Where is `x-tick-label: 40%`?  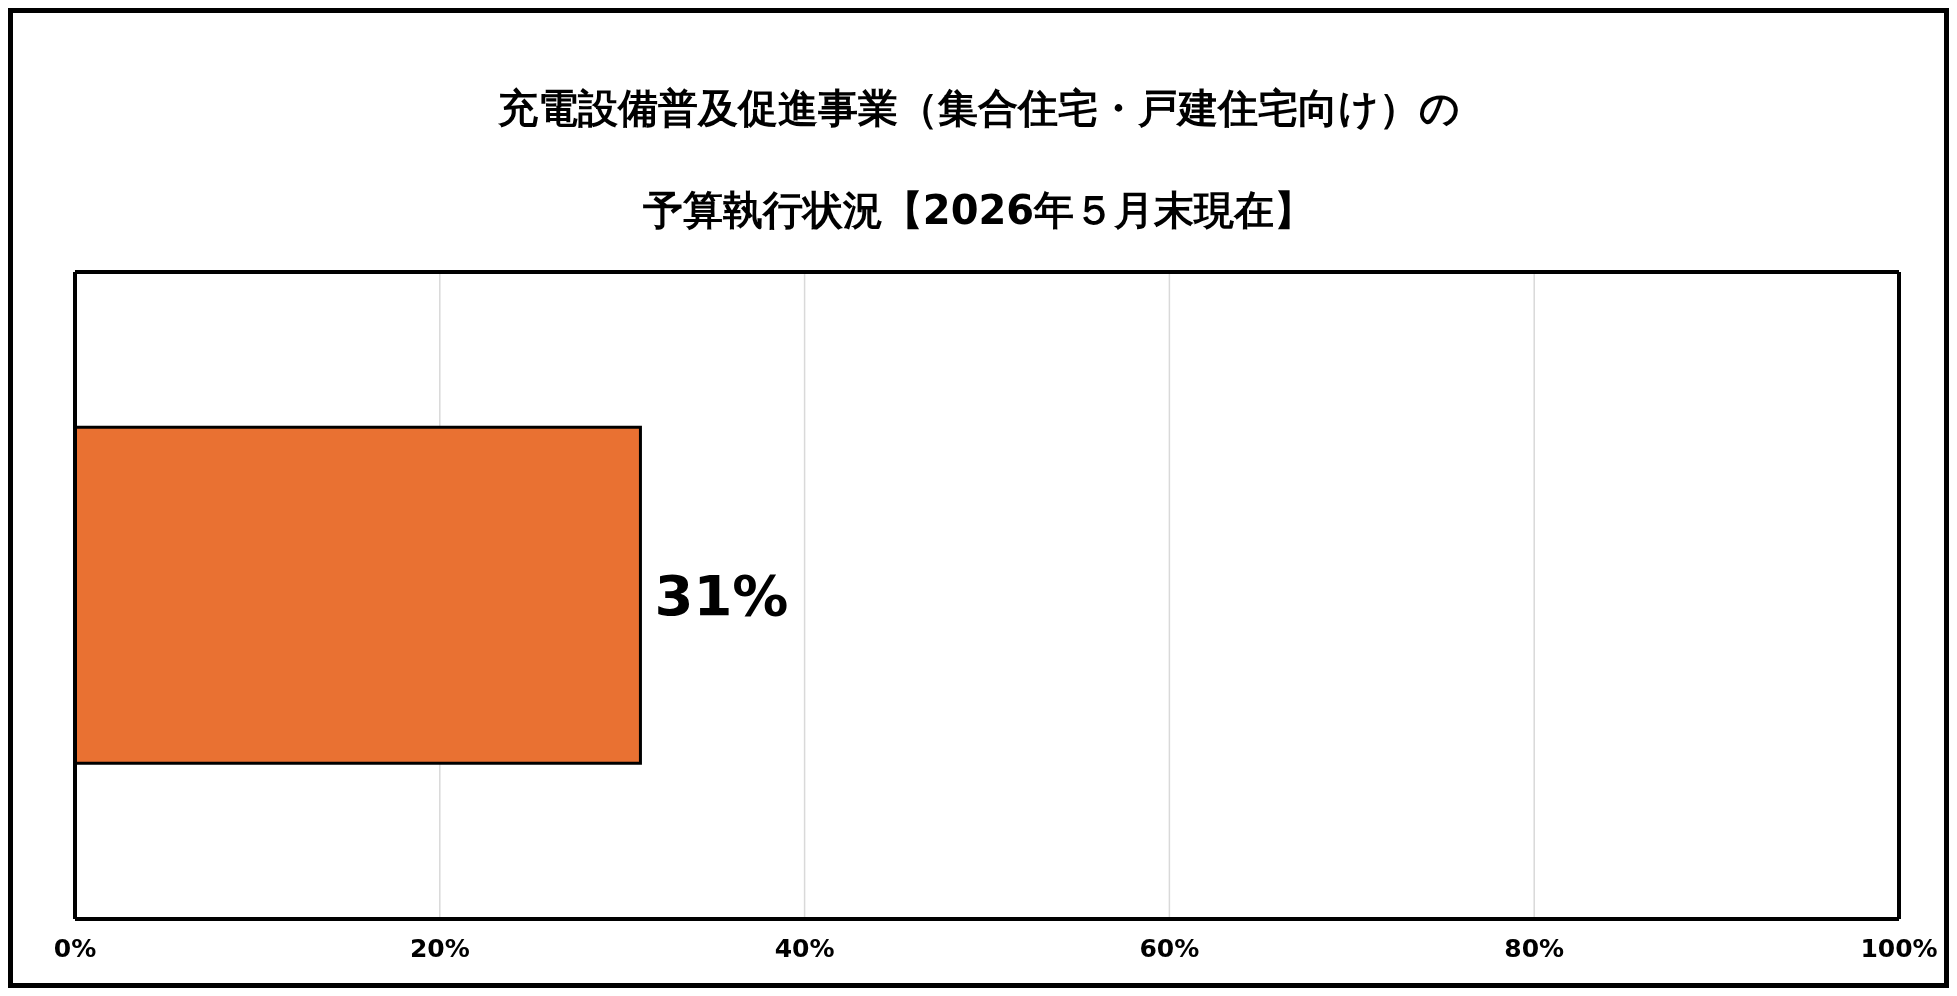 x-tick-label: 40% is located at coordinates (804, 948).